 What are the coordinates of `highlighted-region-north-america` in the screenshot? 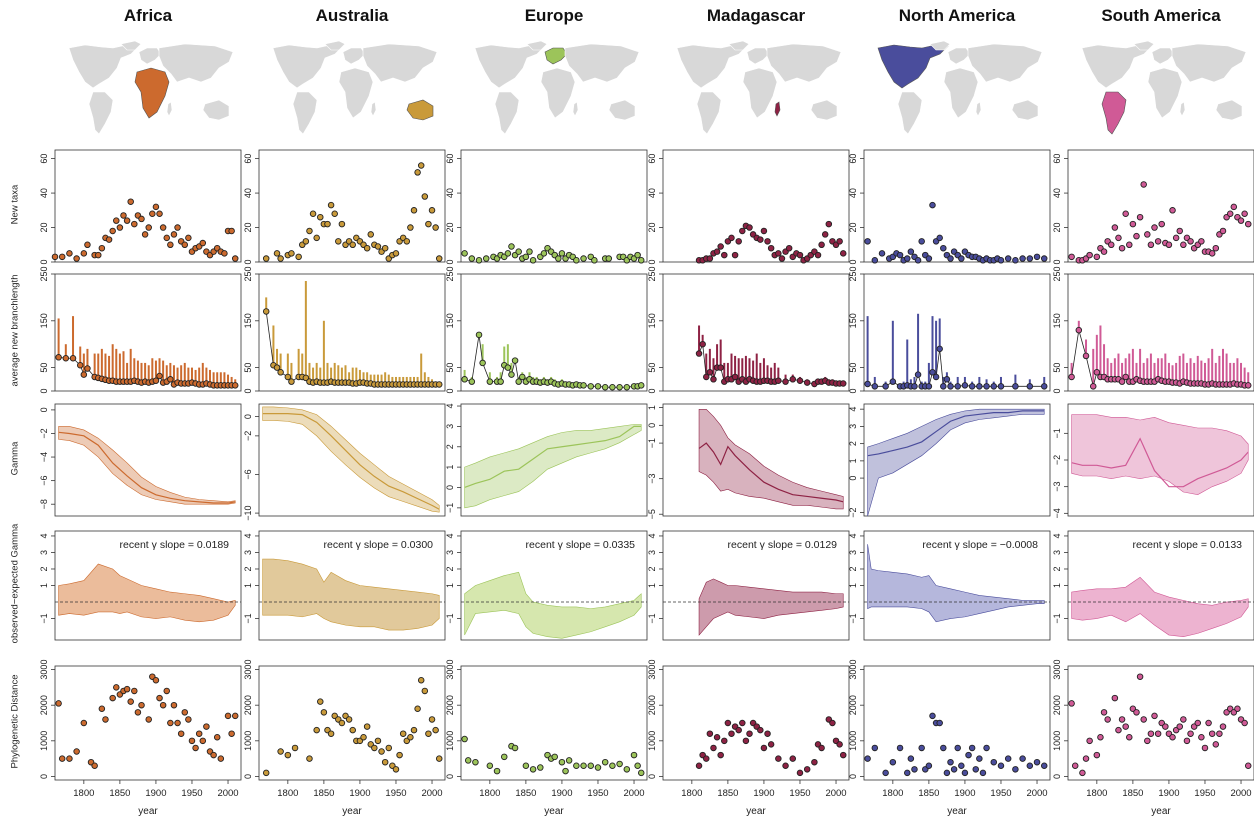 It's located at (913, 66).